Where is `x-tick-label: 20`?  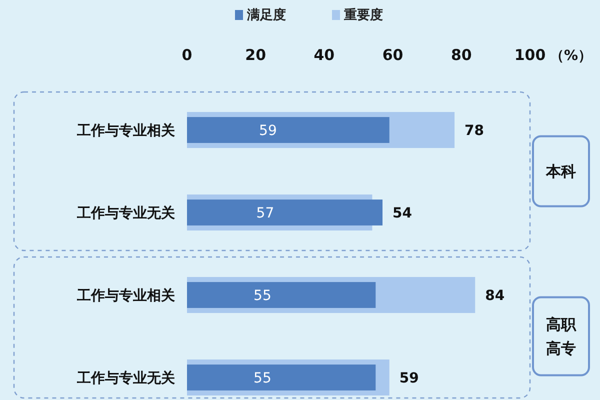 x-tick-label: 20 is located at coordinates (255, 55).